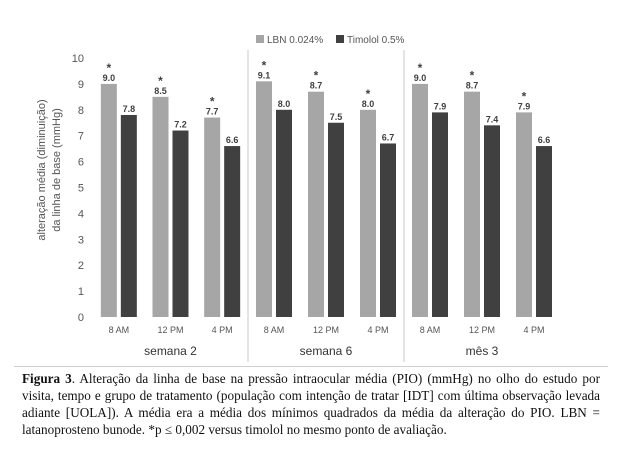  I want to click on y-tick-label: 1, so click(81, 292).